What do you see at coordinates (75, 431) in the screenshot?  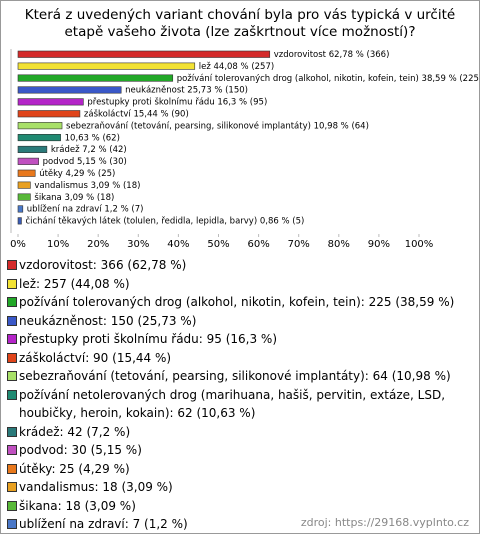 I see `legend-label: krádež: 42 (7,2 %)` at bounding box center [75, 431].